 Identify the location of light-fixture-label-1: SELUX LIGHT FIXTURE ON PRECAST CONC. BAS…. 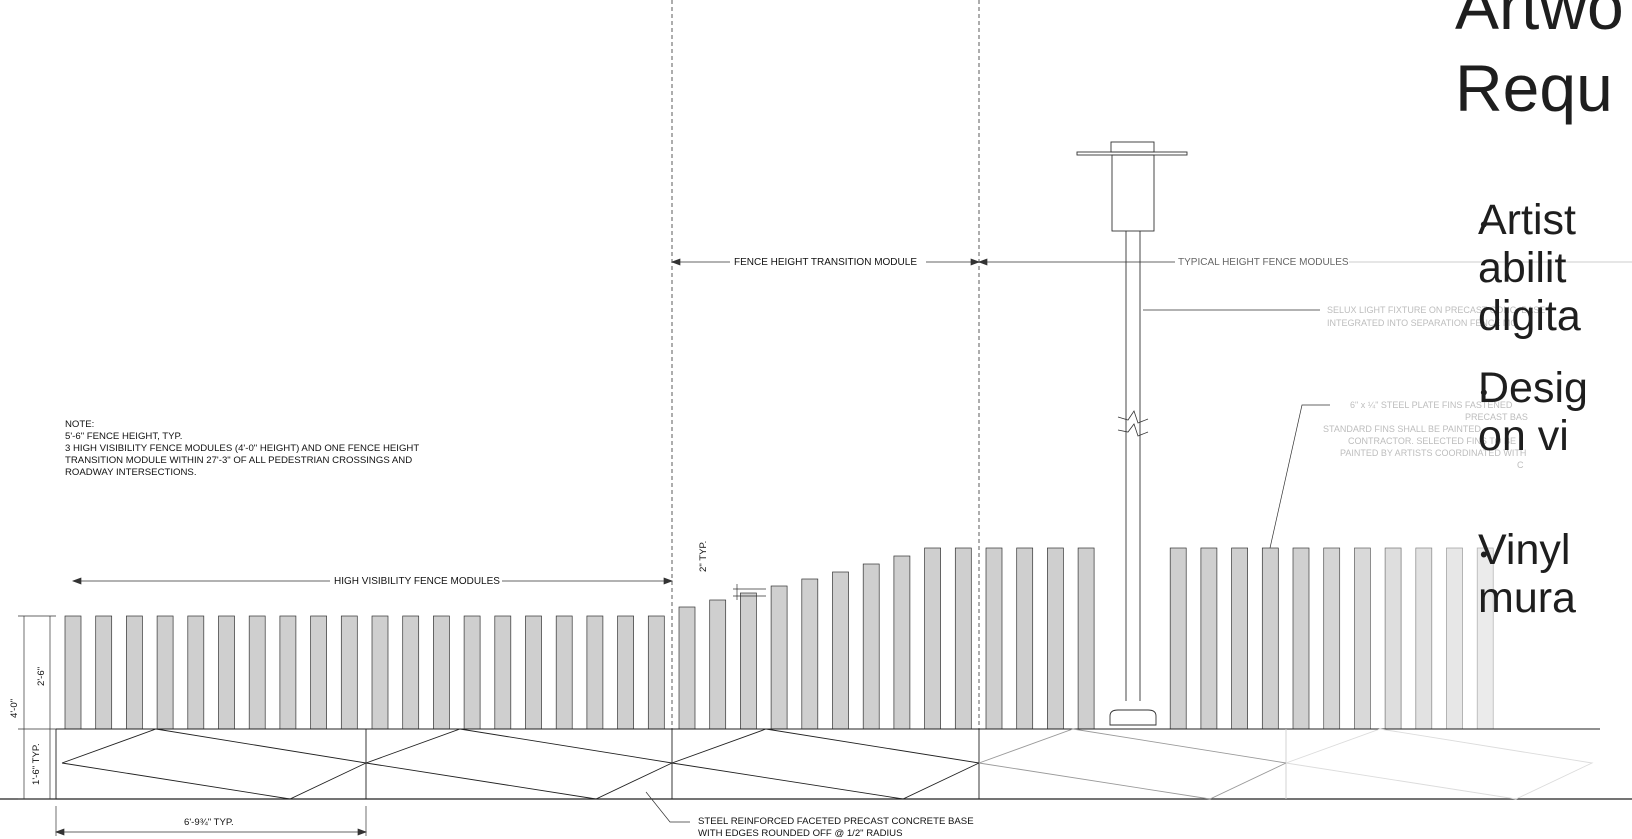
(1436, 310).